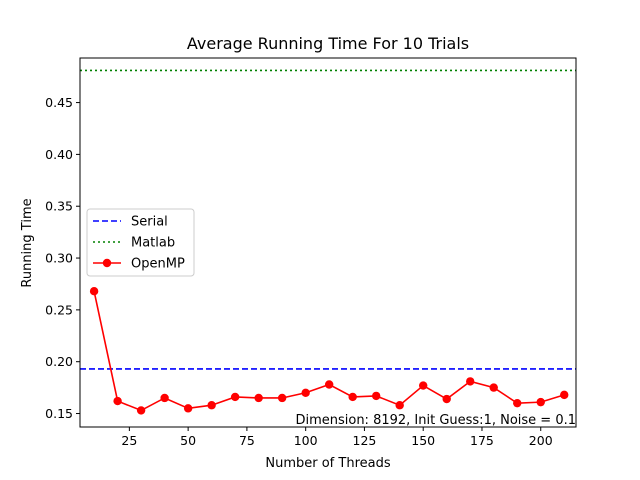  Describe the element at coordinates (306, 440) in the screenshot. I see `x-tick-label: 100` at that location.